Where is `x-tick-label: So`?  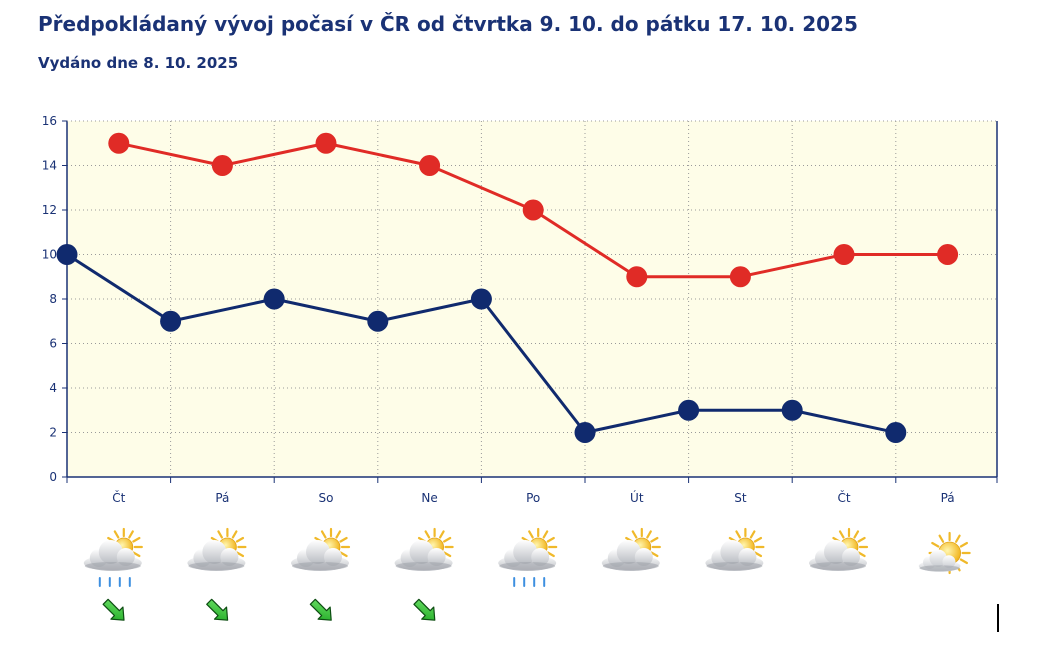
x-tick-label: So is located at coordinates (326, 498).